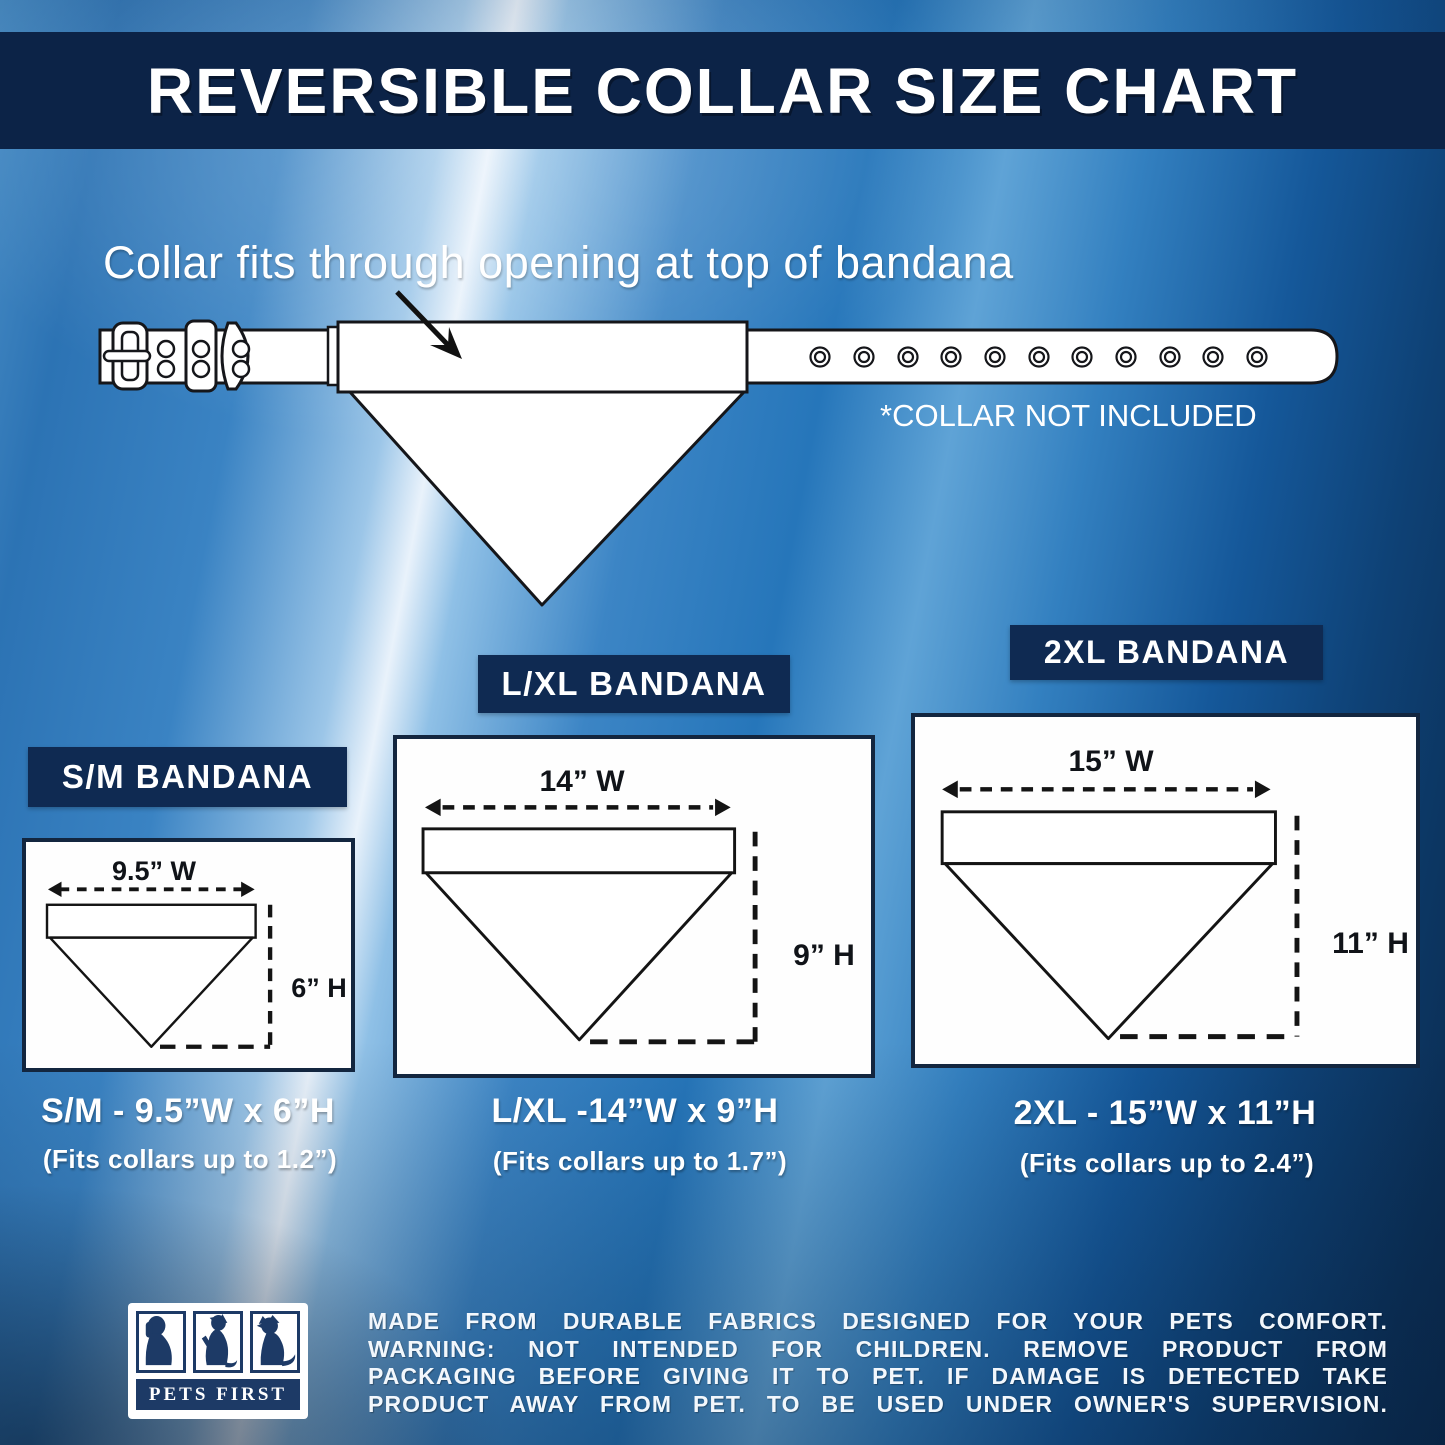 The height and width of the screenshot is (1445, 1445). I want to click on size-pill-label: S/M BANDANA, so click(187, 776).